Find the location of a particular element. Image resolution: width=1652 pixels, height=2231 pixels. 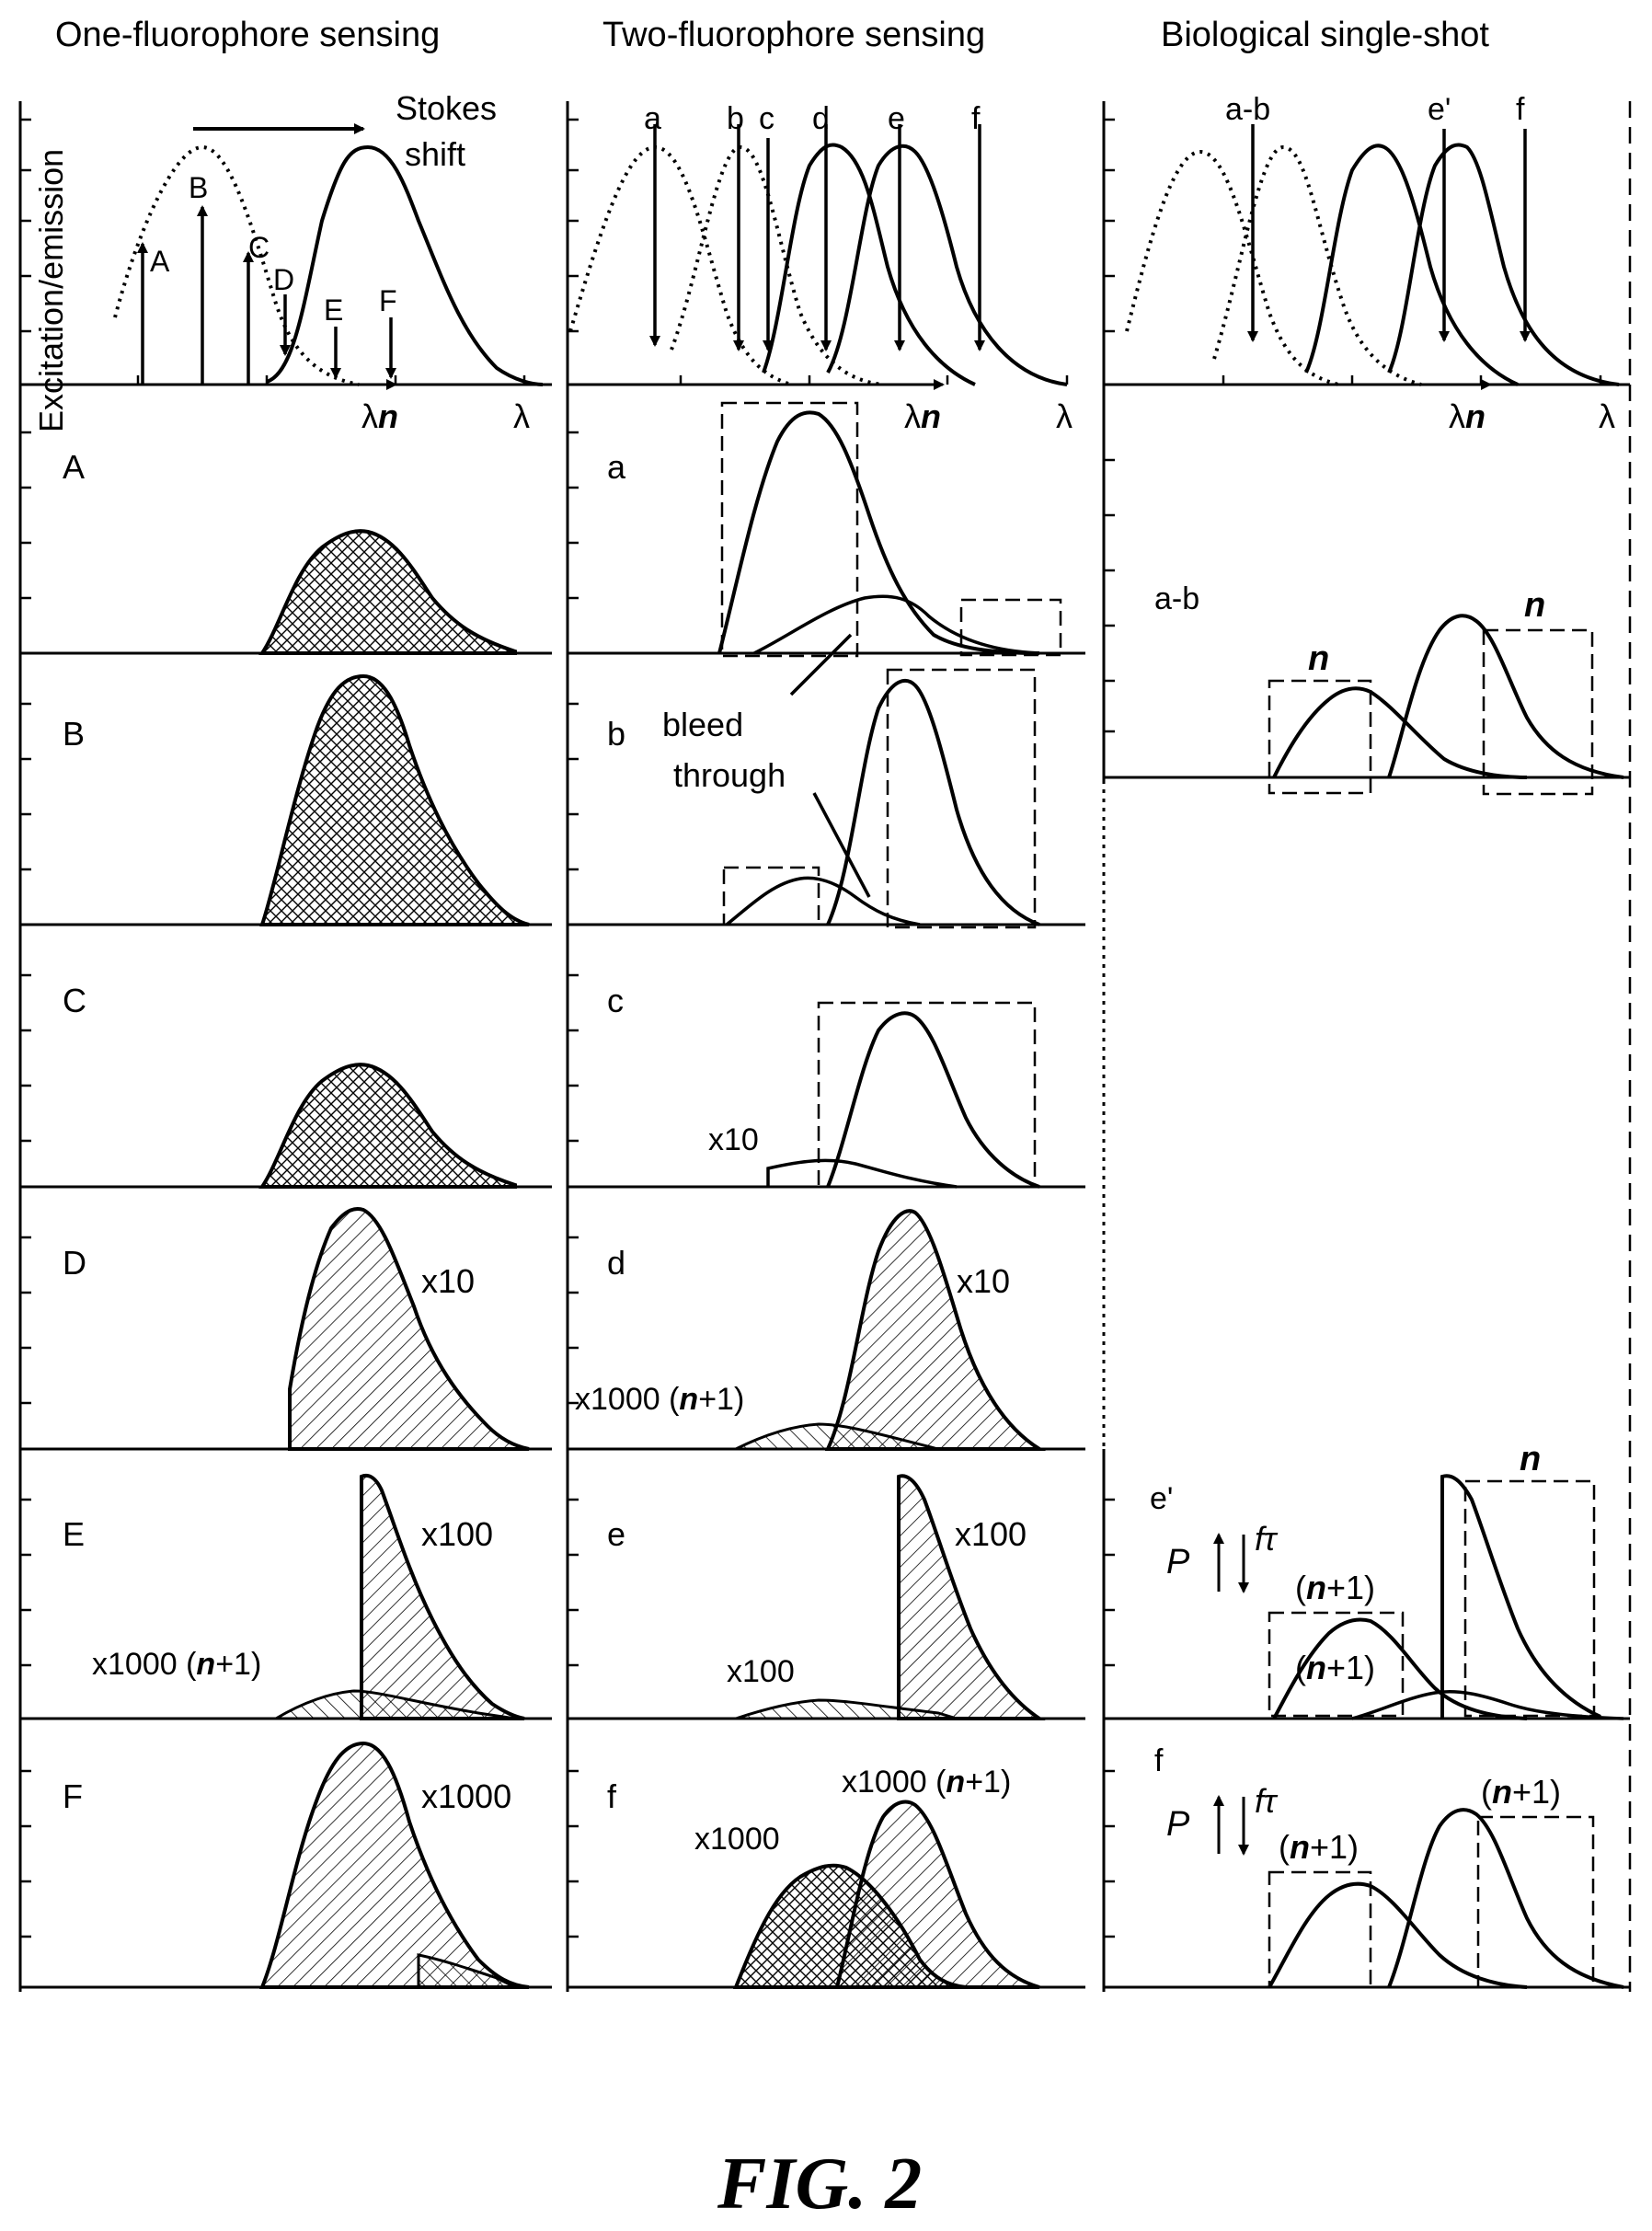

arrow-label-C: C is located at coordinates (259, 247).